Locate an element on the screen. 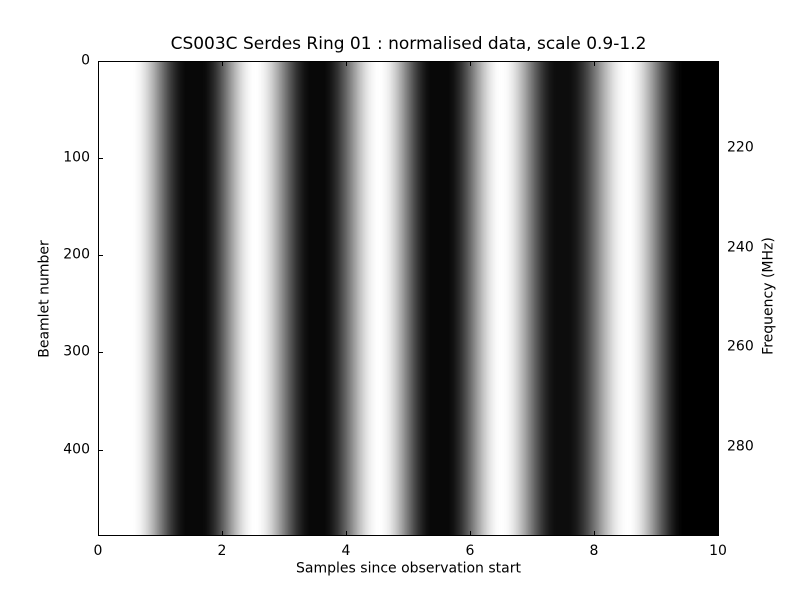 The image size is (800, 600). y-tick-label-right: 280 is located at coordinates (740, 446).